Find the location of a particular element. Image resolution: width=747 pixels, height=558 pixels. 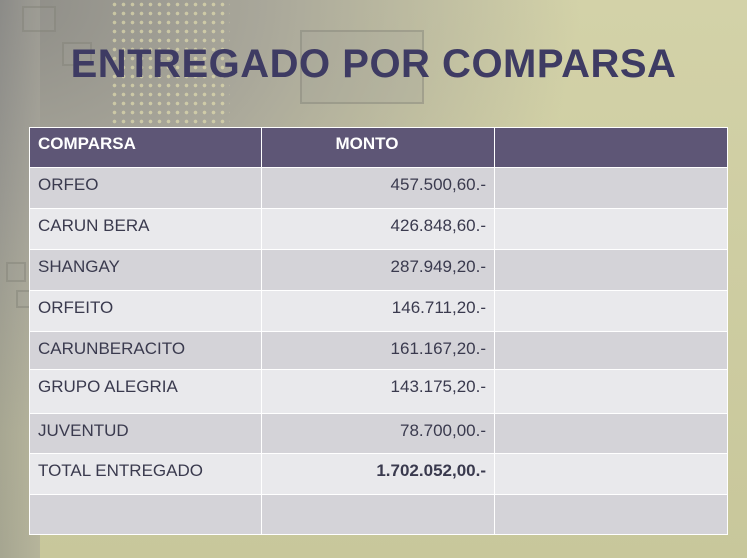

monto-value: 161.167,20.- is located at coordinates (378, 350).